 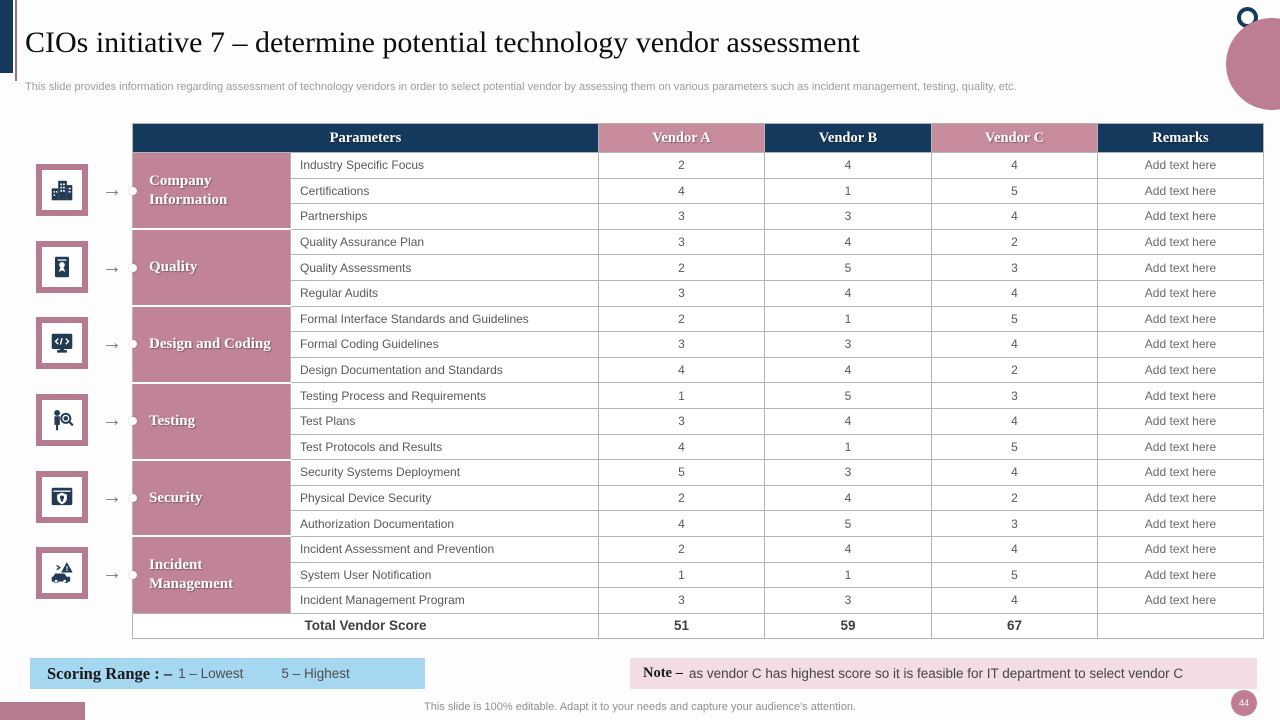 What do you see at coordinates (444, 498) in the screenshot?
I see `parameter-cell: Physical Device Security` at bounding box center [444, 498].